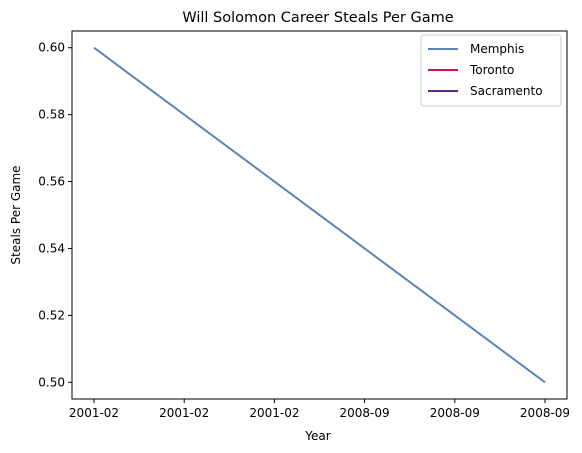 The height and width of the screenshot is (453, 582). I want to click on legend-box, so click(491, 70).